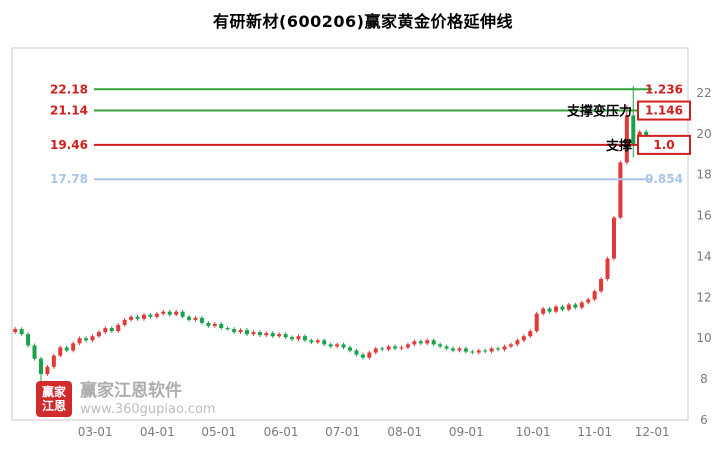 The height and width of the screenshot is (450, 726). What do you see at coordinates (404, 432) in the screenshot?
I see `x-axis-label: 08-01` at bounding box center [404, 432].